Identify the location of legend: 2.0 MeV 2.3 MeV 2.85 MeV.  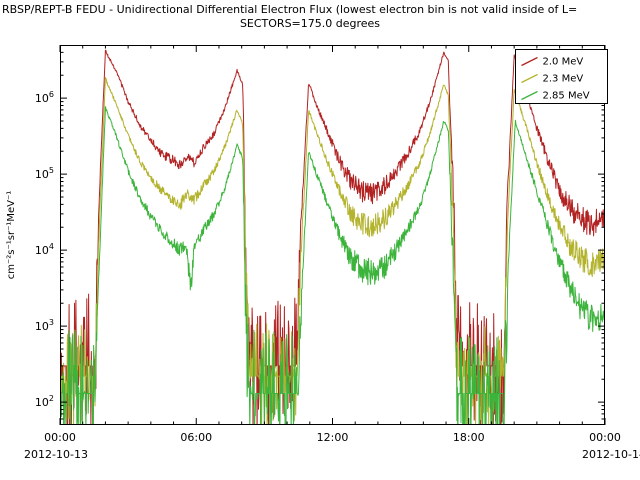
(561, 76).